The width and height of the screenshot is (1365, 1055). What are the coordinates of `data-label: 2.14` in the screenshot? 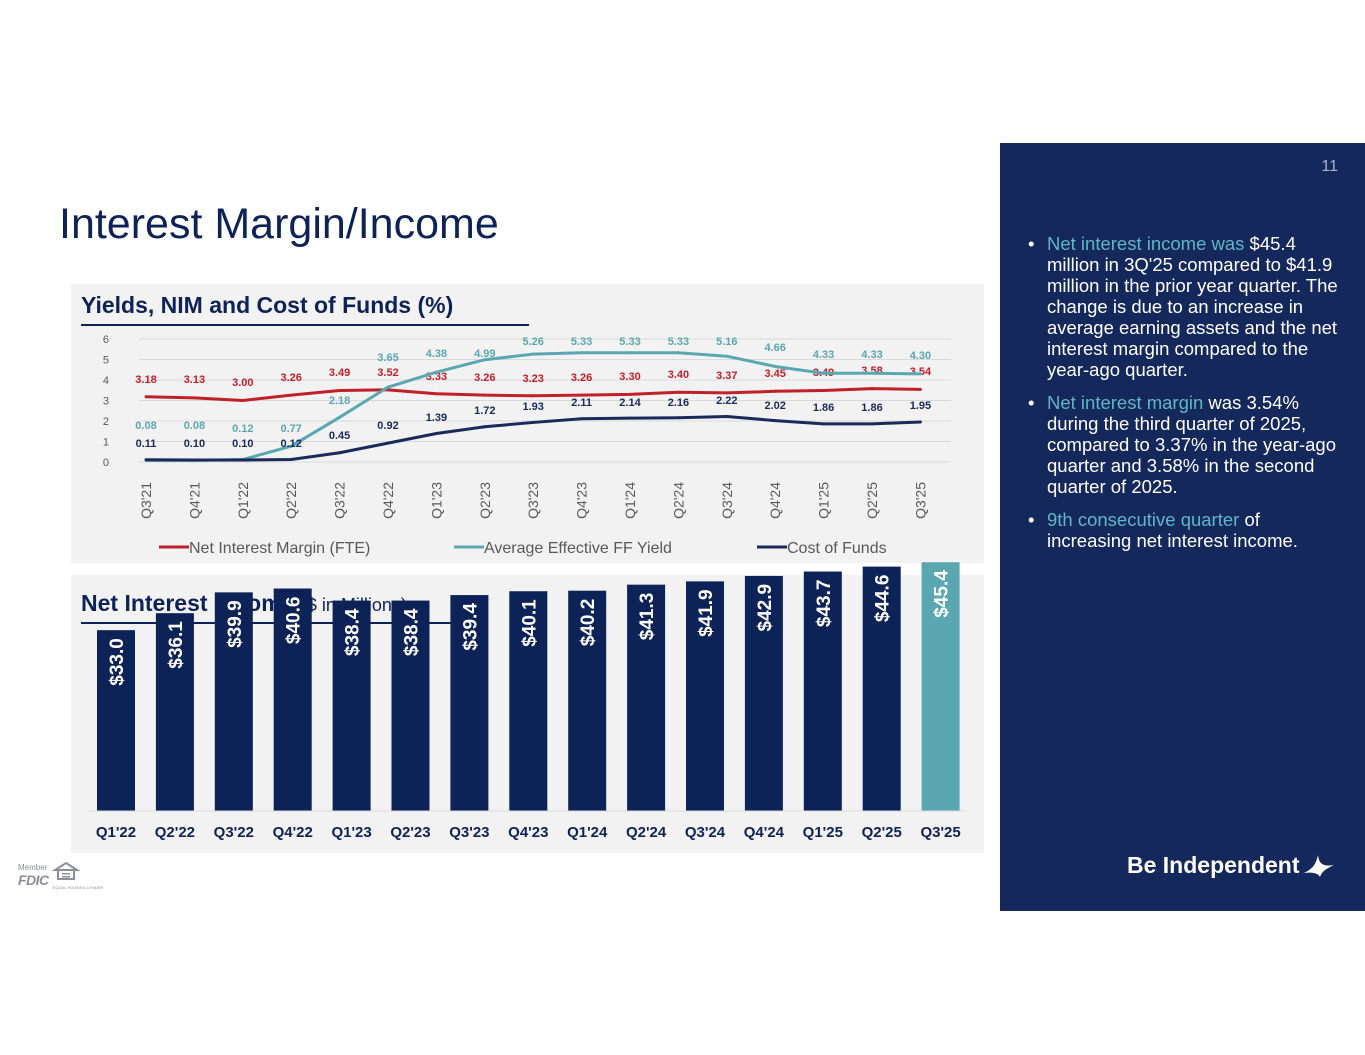 It's located at (630, 403).